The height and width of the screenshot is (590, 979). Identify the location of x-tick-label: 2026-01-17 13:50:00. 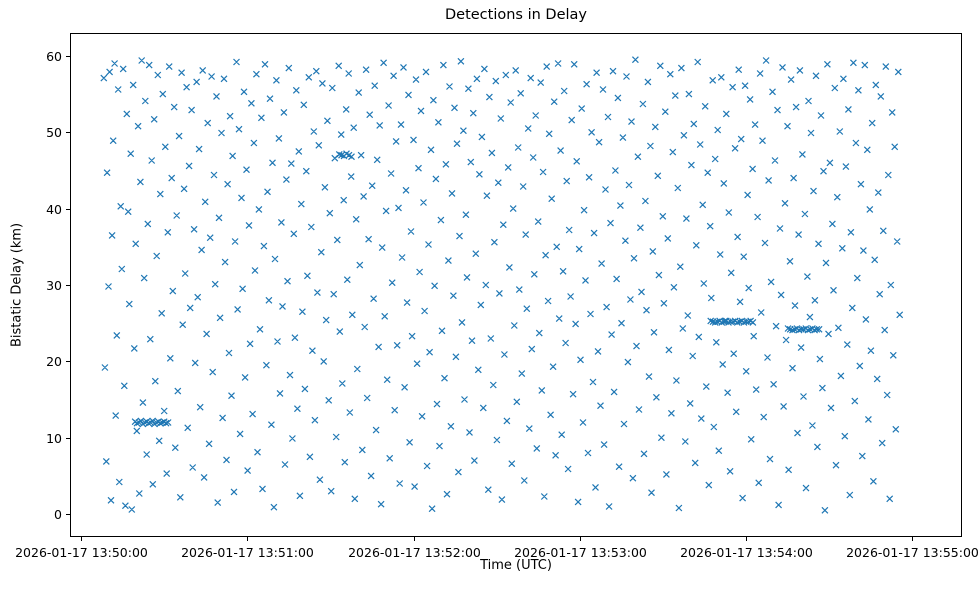
(81, 552).